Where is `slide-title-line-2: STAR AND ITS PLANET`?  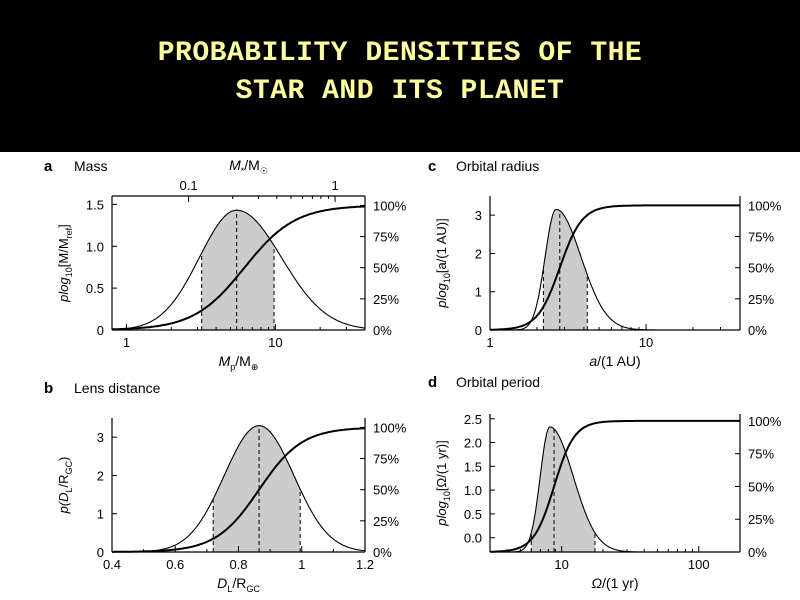 slide-title-line-2: STAR AND ITS PLANET is located at coordinates (400, 91).